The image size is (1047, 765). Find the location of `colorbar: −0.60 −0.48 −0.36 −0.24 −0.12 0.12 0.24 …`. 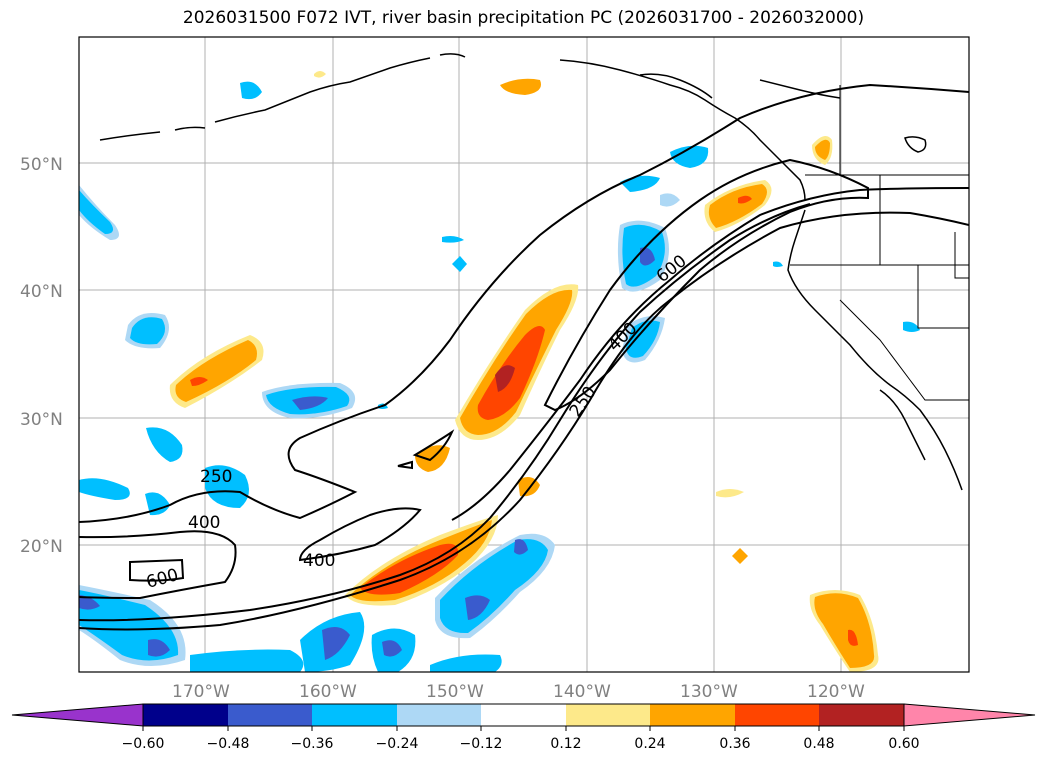

colorbar: −0.60 −0.48 −0.36 −0.24 −0.12 0.12 0.24 … is located at coordinates (523, 727).